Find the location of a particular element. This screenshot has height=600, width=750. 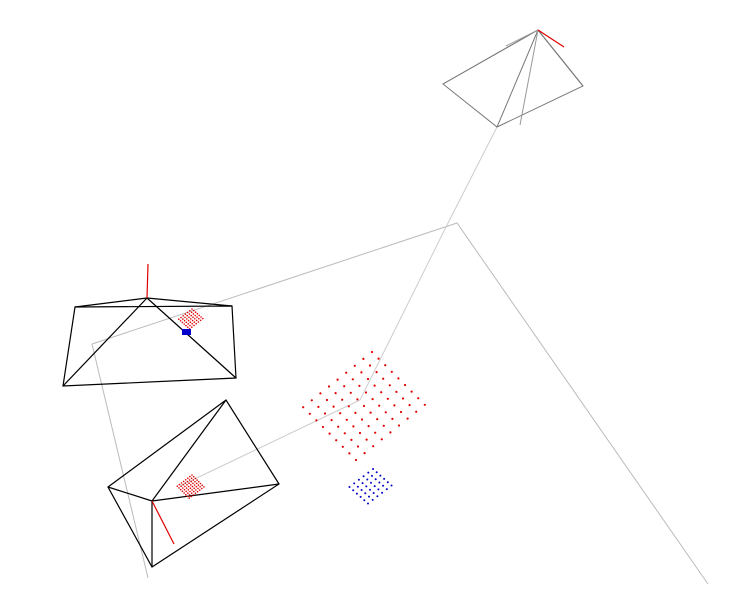

camera-bottom-axis is located at coordinates (163, 522).